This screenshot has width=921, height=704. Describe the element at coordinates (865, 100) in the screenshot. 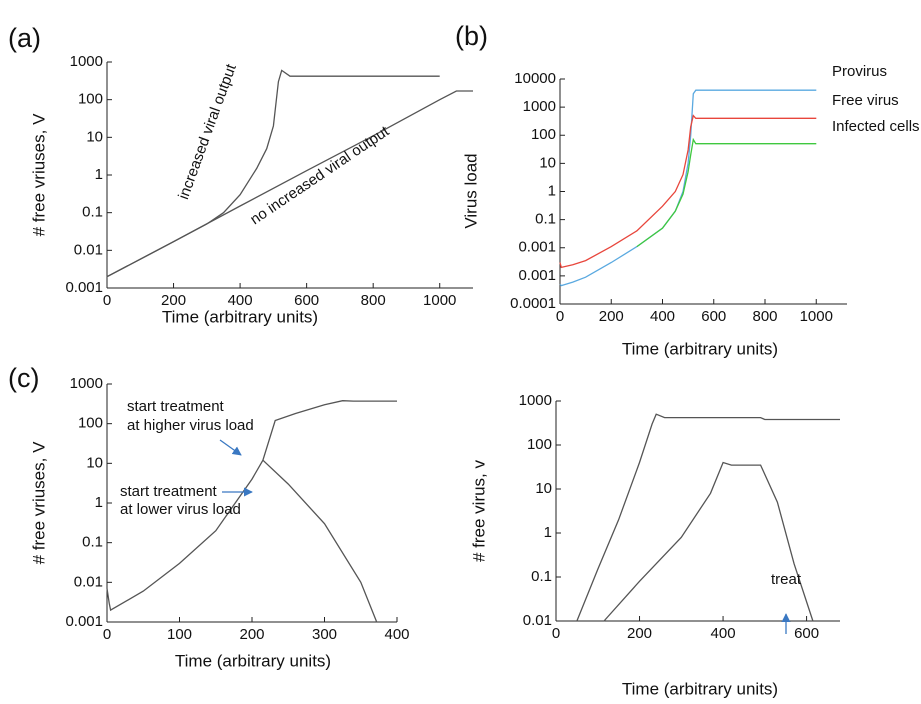

I see `series-label: Free virus` at that location.